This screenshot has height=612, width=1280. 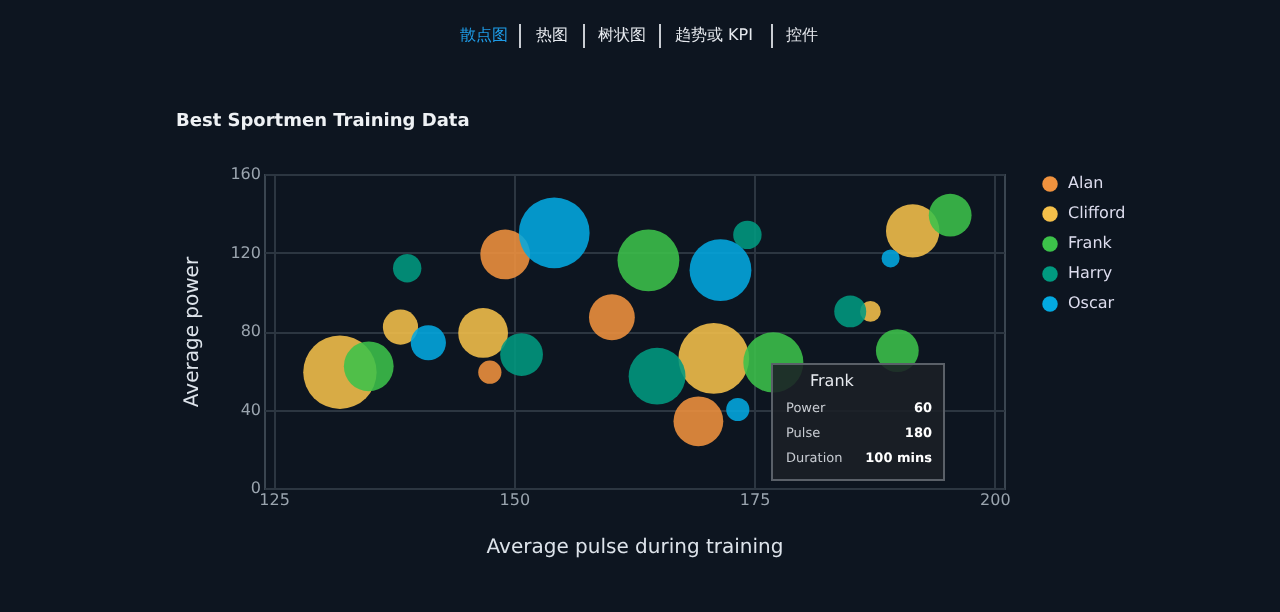 What do you see at coordinates (622, 35) in the screenshot?
I see `text: 树状图` at bounding box center [622, 35].